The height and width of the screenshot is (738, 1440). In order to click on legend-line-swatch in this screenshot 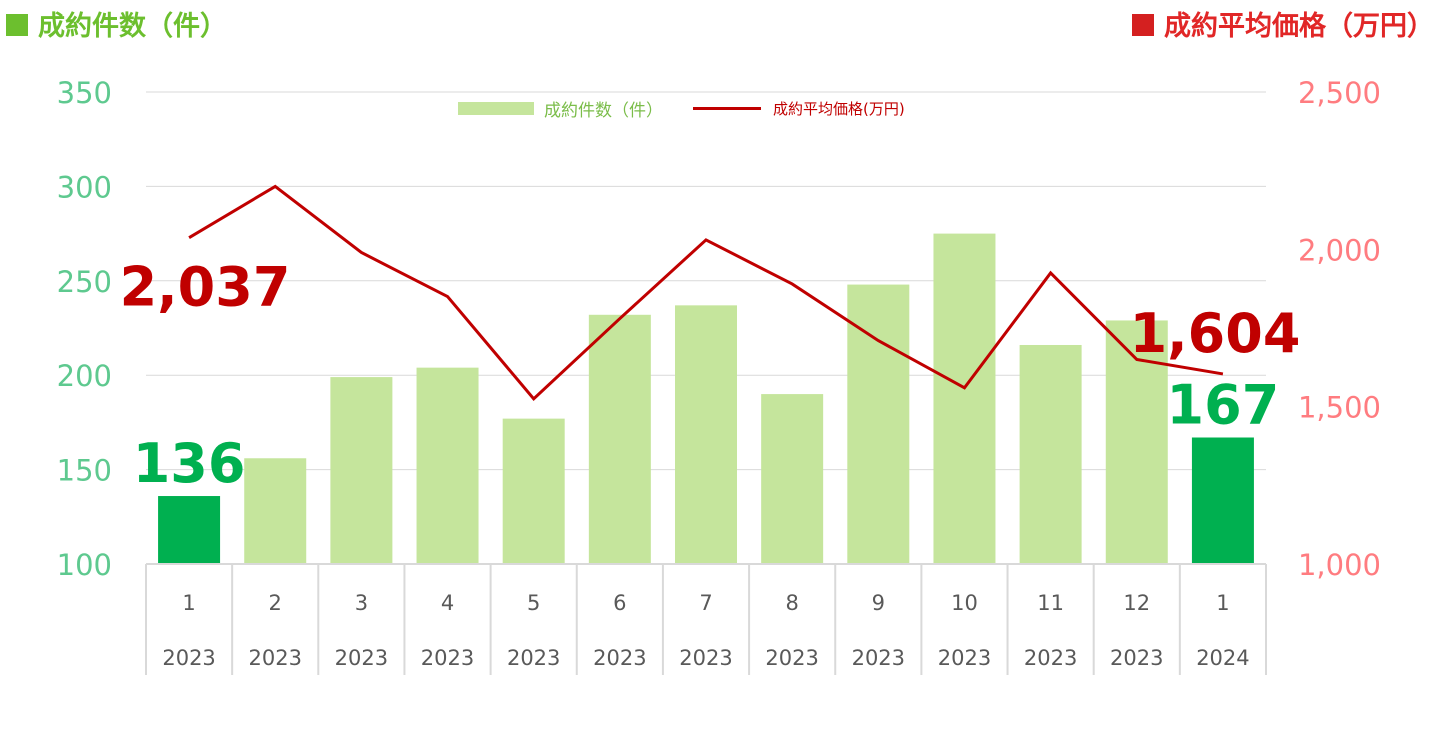, I will do `click(727, 108)`.